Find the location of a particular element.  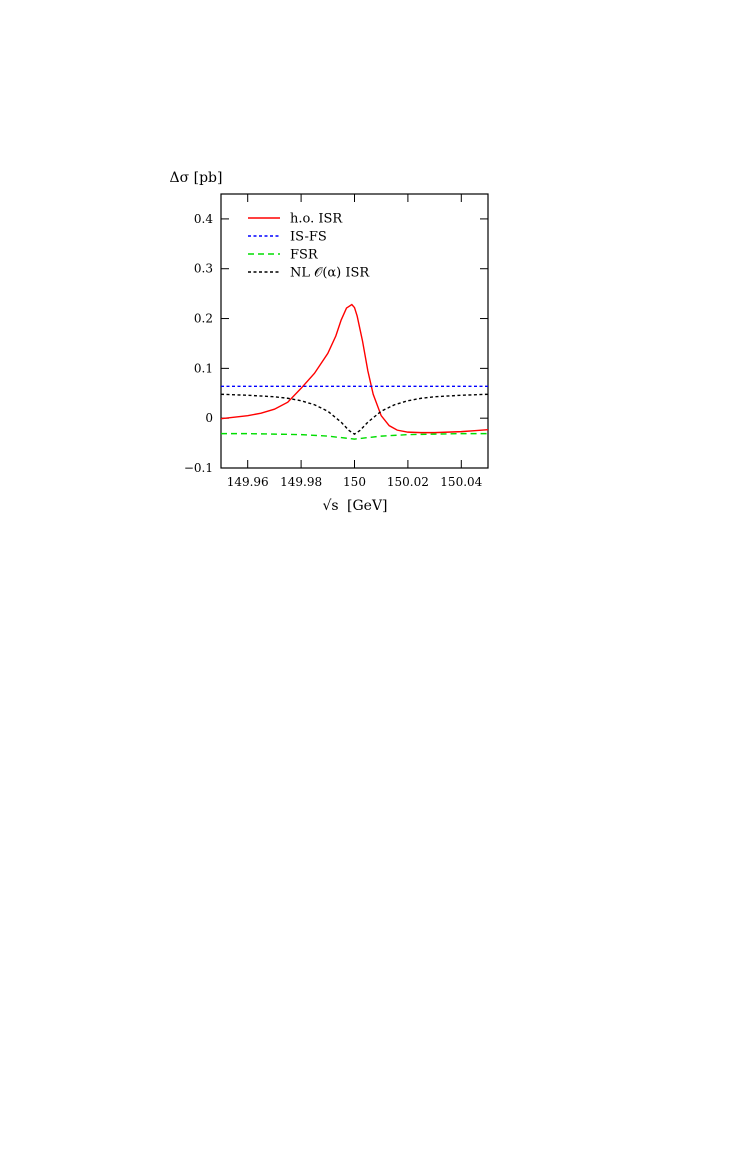

x-tick-label: 150 is located at coordinates (354, 482).